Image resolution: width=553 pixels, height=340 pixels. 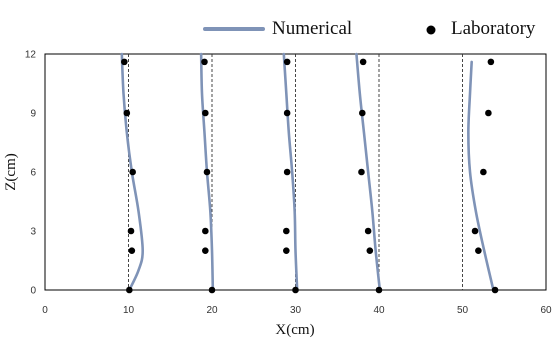 What do you see at coordinates (312, 28) in the screenshot?
I see `legend-numerical-label: Numerical` at bounding box center [312, 28].